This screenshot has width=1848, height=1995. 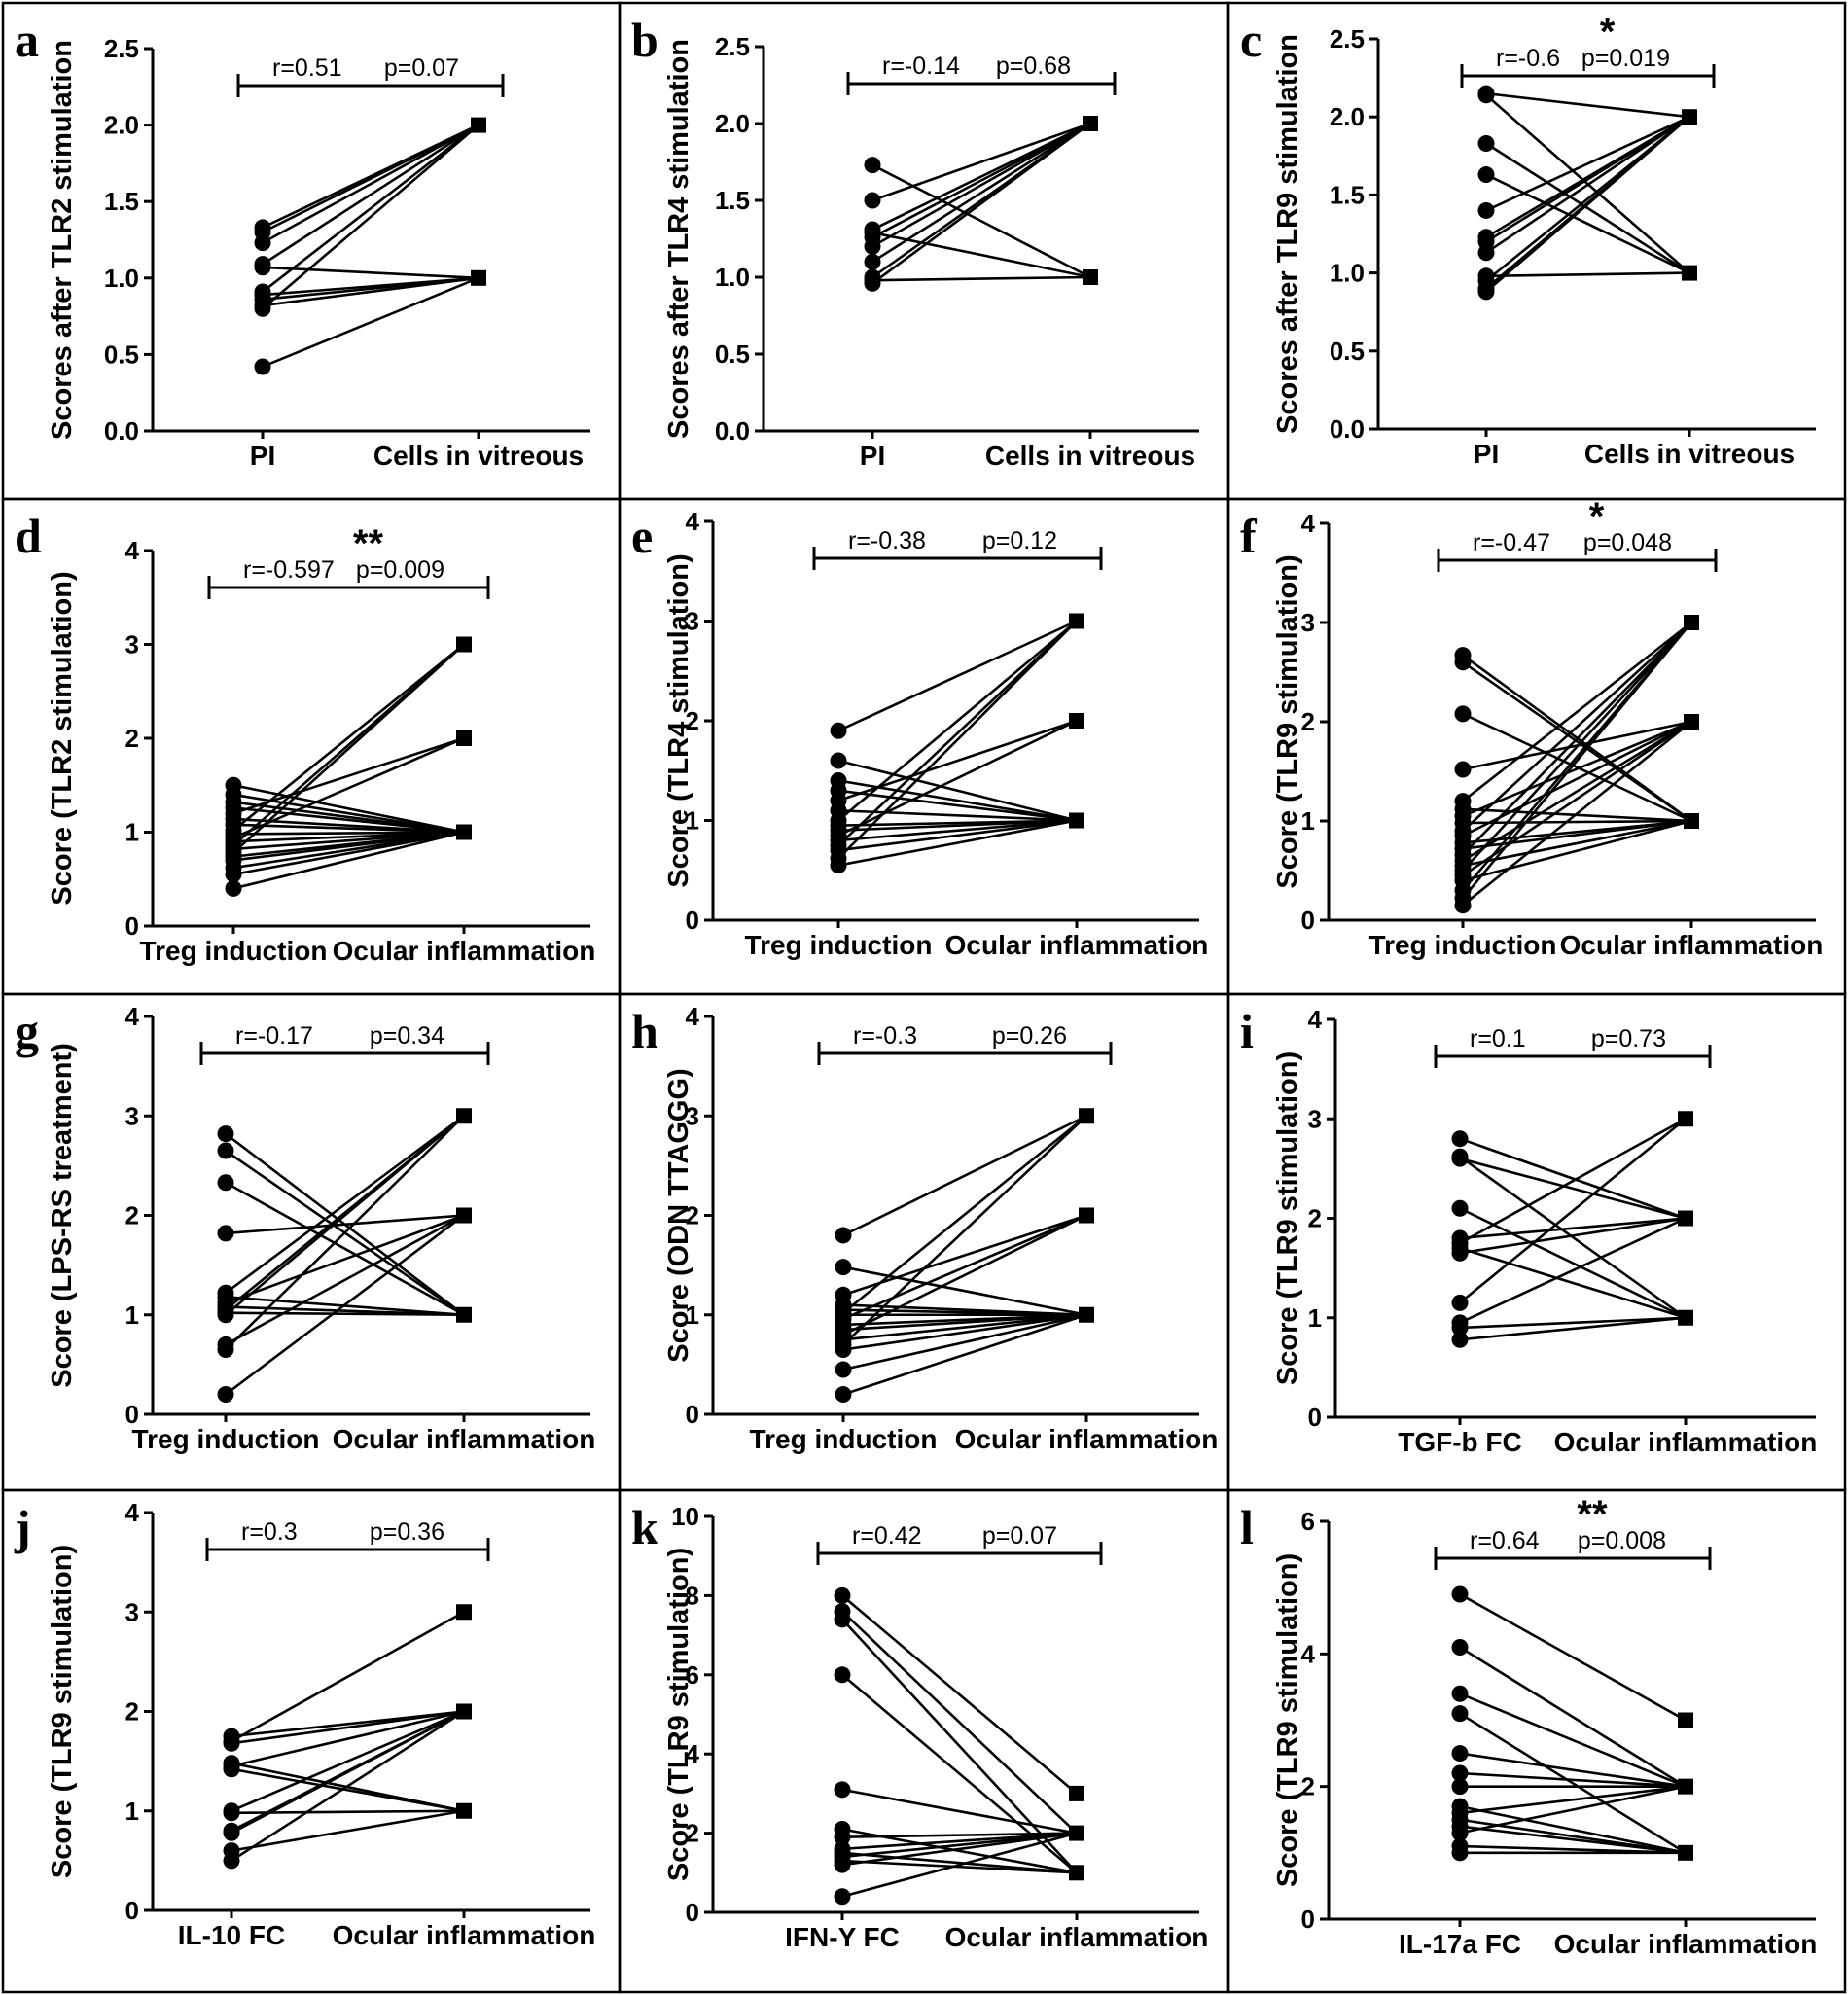 What do you see at coordinates (733, 124) in the screenshot?
I see `y-tick-label: 2.0` at bounding box center [733, 124].